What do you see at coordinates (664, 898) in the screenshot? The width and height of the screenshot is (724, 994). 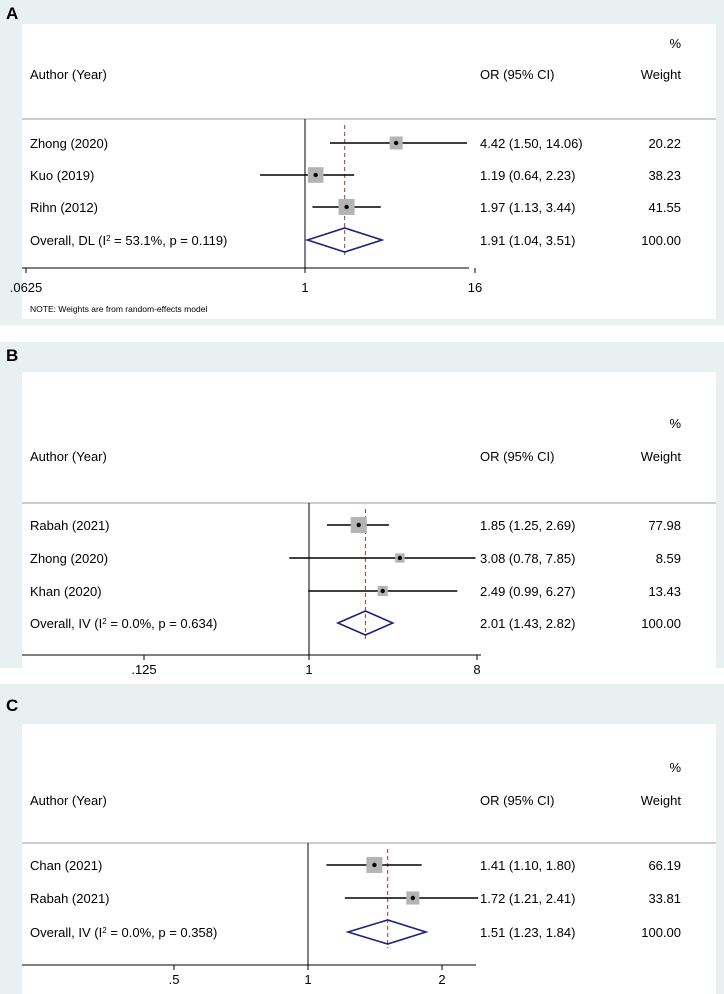 I see `study-weight: 33.81` at bounding box center [664, 898].